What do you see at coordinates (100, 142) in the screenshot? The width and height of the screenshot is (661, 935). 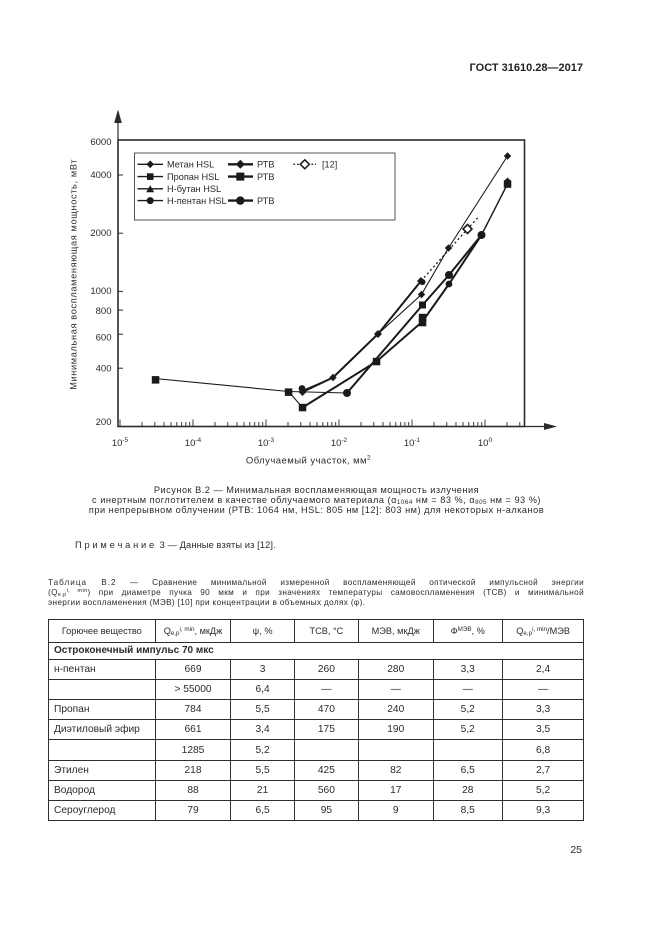 I see `svg-text: 6000` at bounding box center [100, 142].